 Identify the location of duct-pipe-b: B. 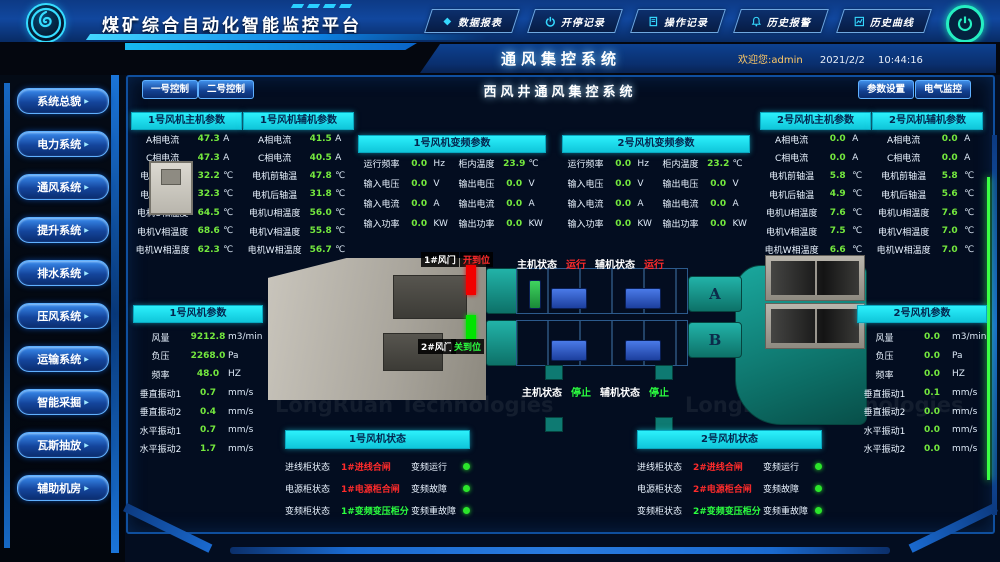
(715, 340).